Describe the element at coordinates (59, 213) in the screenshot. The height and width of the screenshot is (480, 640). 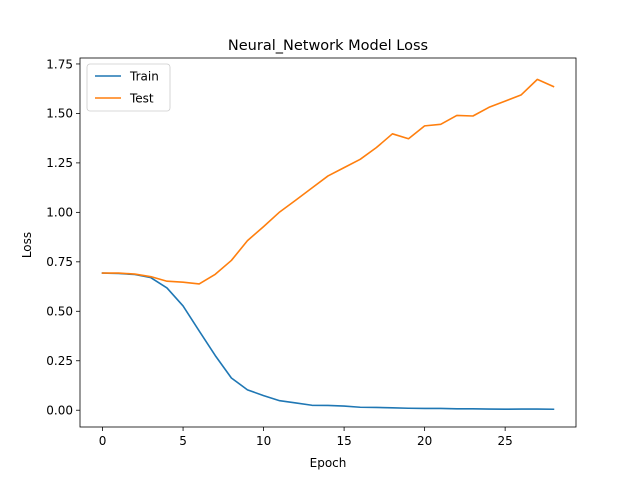
I see `y-tick-label: 1.00` at that location.